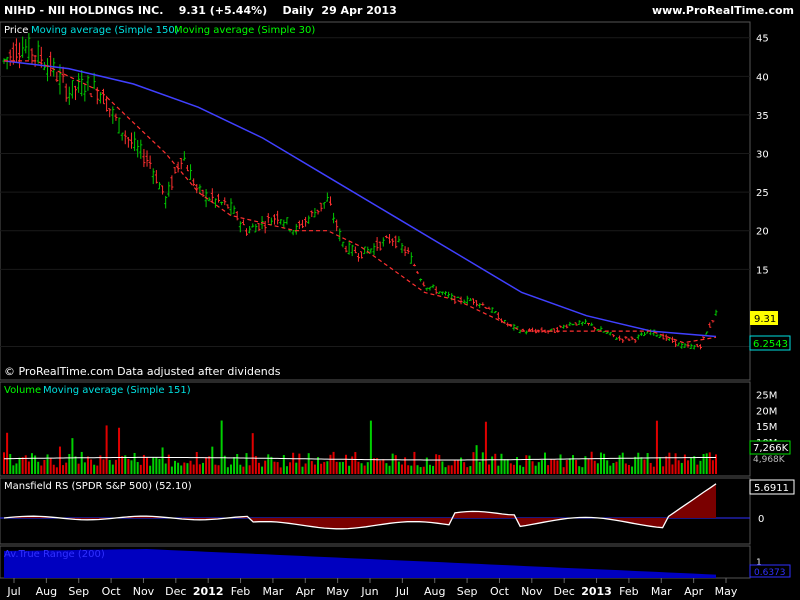 Image resolution: width=800 pixels, height=600 pixels. Describe the element at coordinates (772, 487) in the screenshot. I see `rs-last-box` at that location.